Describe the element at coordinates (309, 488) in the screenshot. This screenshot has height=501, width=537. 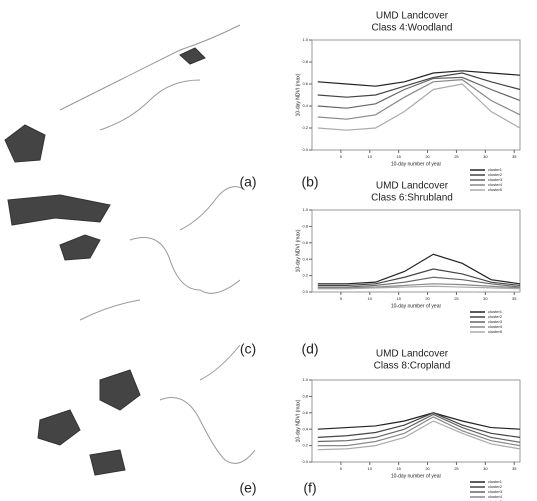
I see `panel-label: (f)` at that location.